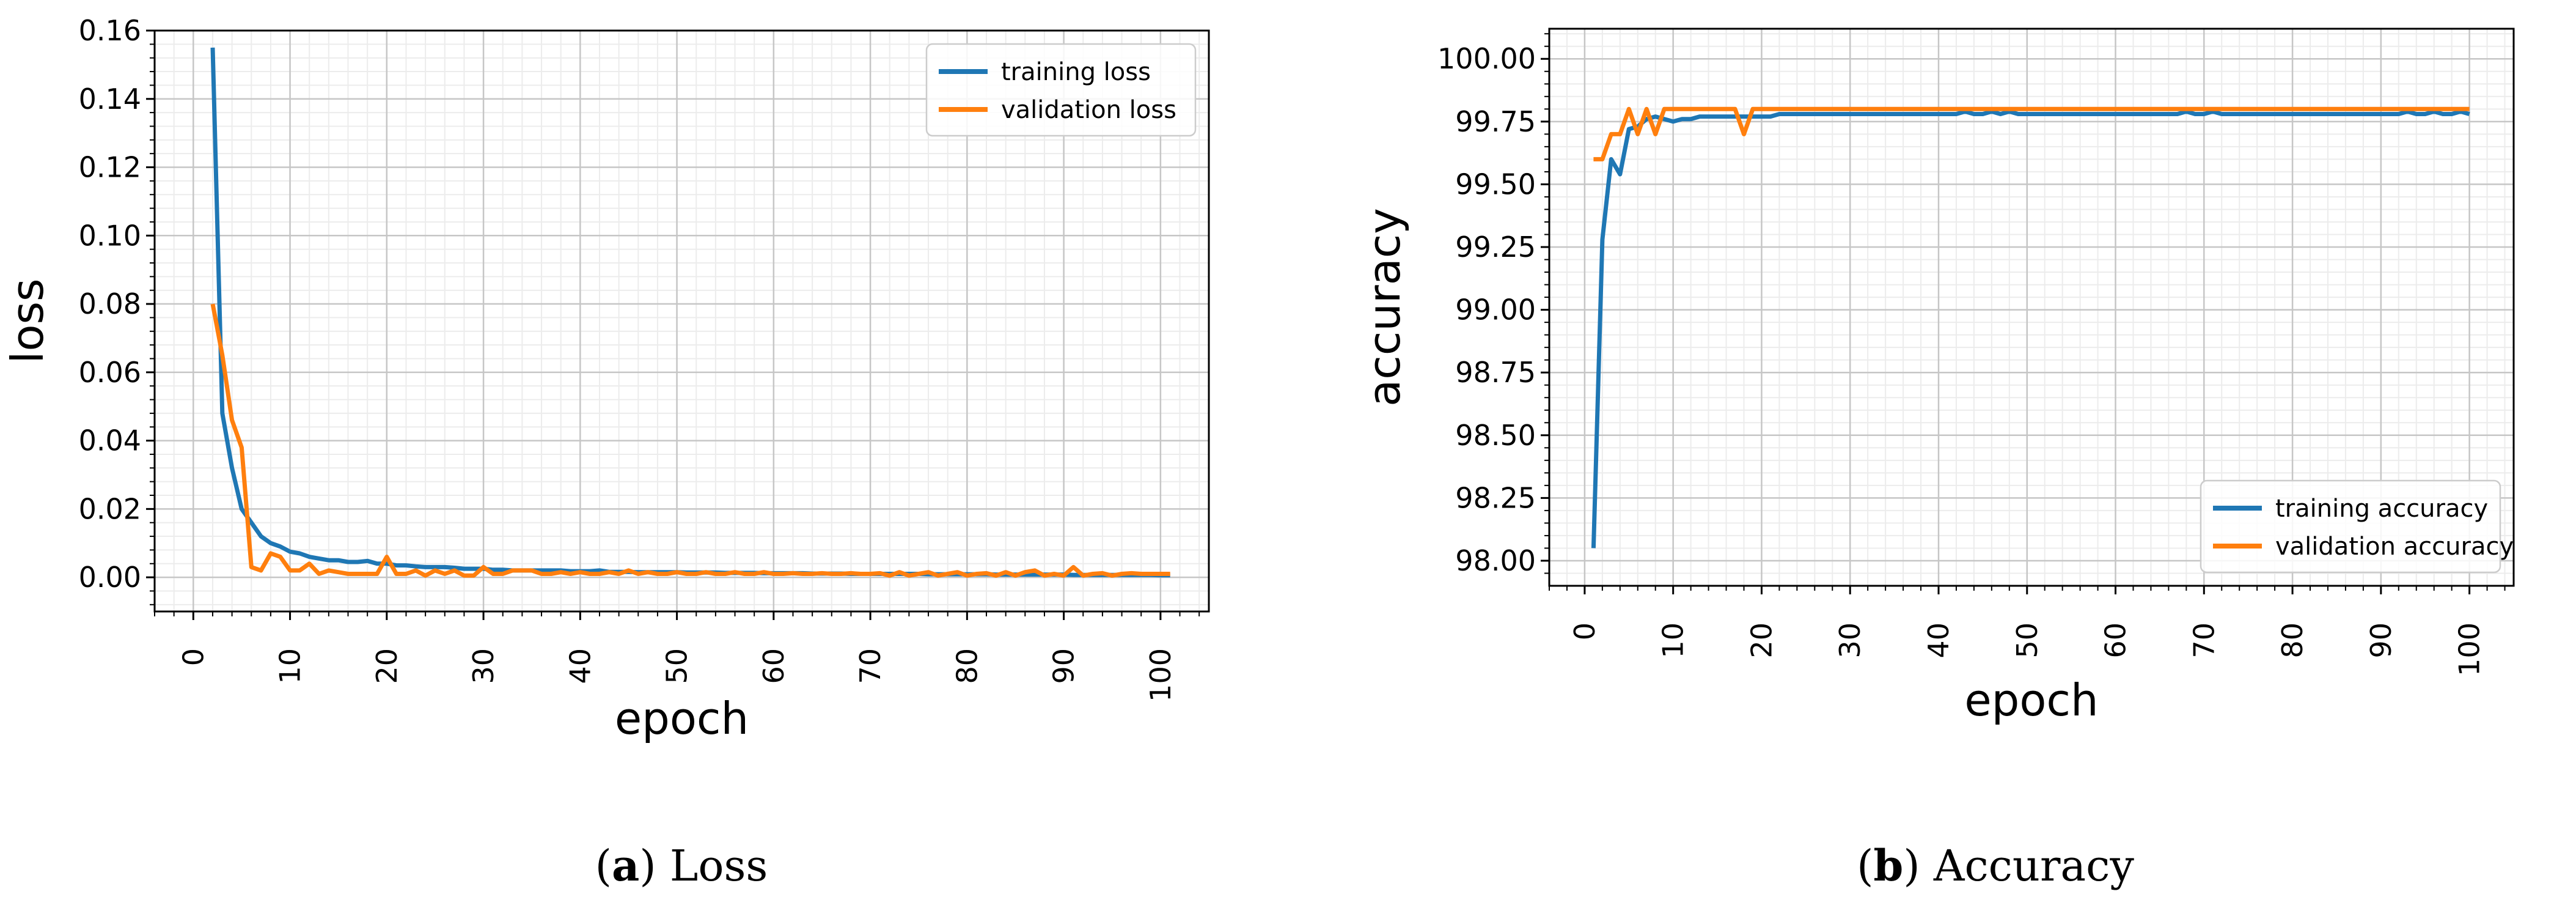 The height and width of the screenshot is (905, 2576). What do you see at coordinates (1495, 310) in the screenshot?
I see `y-tick-label: 99.00` at bounding box center [1495, 310].